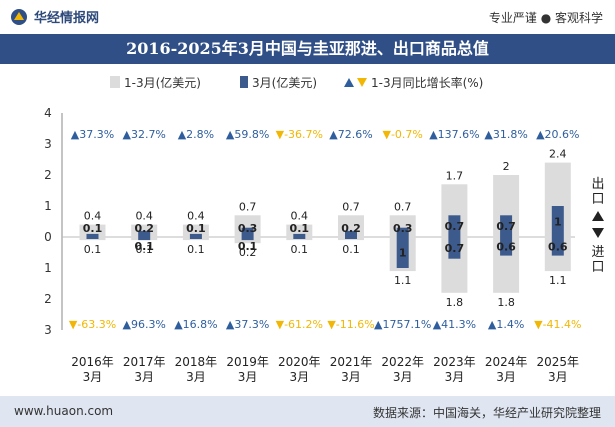 The height and width of the screenshot is (427, 615). Describe the element at coordinates (402, 324) in the screenshot. I see `growth-label-import: ▲1757.1%` at that location.